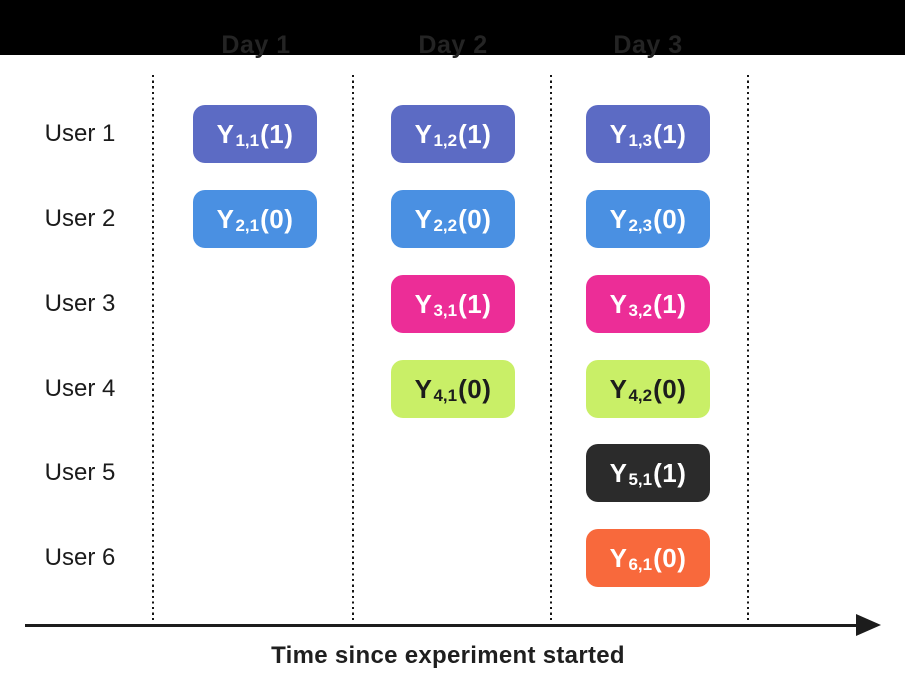  Describe the element at coordinates (80, 133) in the screenshot. I see `user-label-1: User 1` at that location.